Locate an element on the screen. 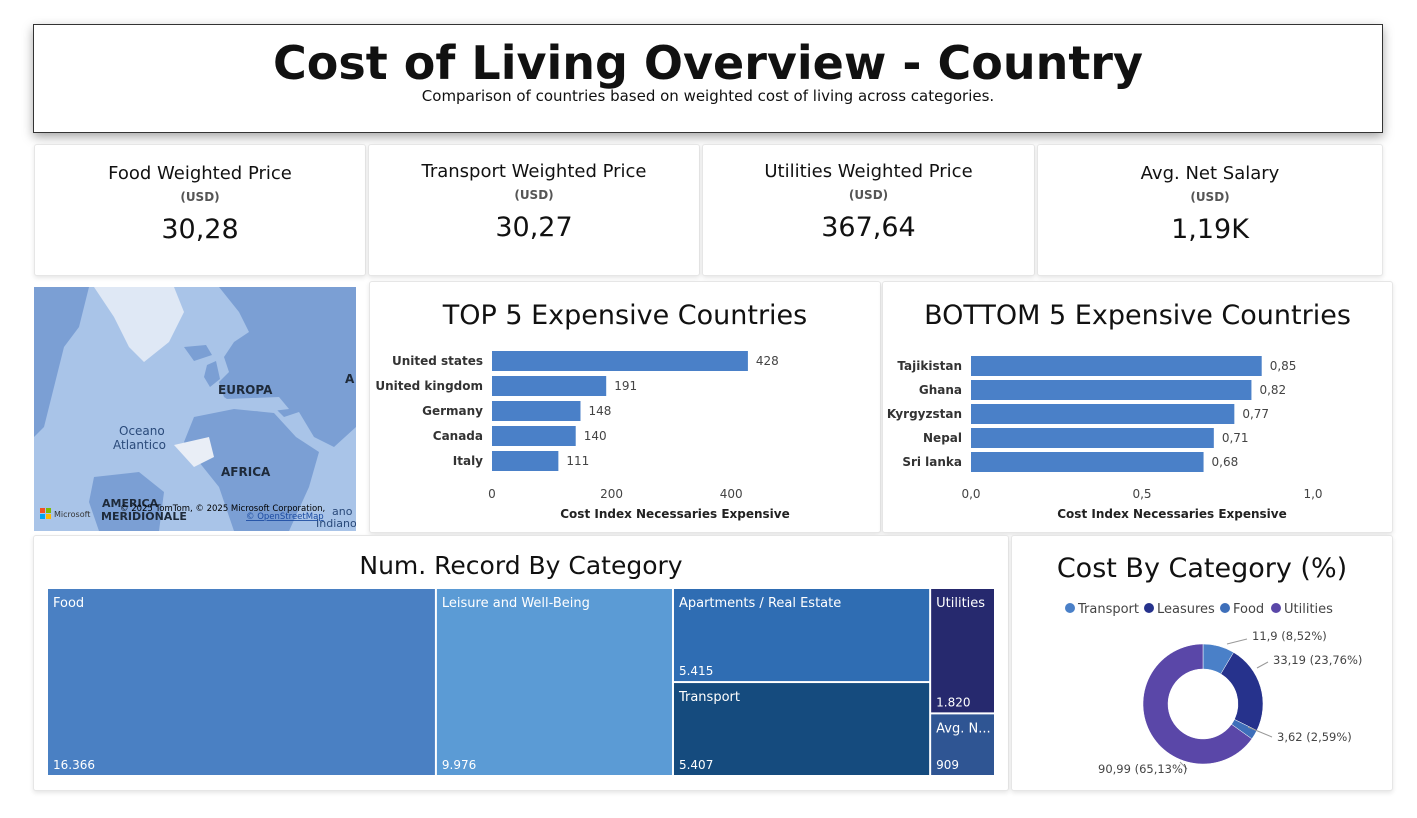 The height and width of the screenshot is (818, 1417). legend-label: Transport is located at coordinates (1108, 609).